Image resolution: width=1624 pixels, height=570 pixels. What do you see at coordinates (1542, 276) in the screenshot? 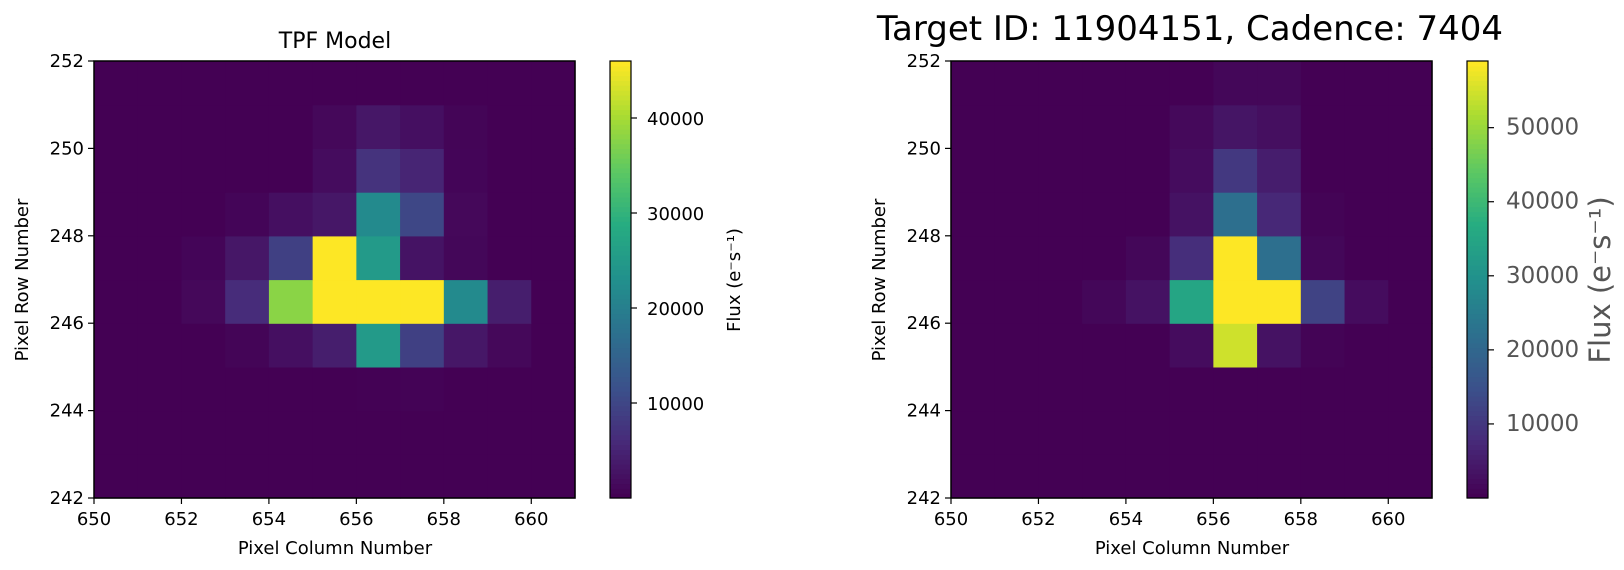
I see `colorbar-tick-label: 30000` at bounding box center [1542, 276].